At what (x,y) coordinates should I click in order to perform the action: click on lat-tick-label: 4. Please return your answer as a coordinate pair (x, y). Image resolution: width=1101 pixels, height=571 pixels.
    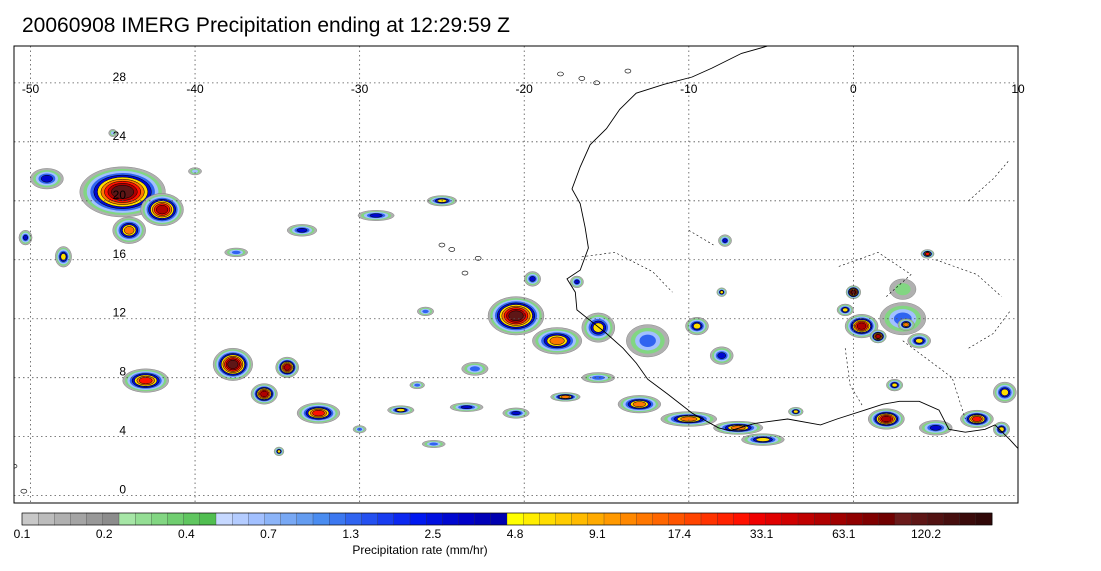
    Looking at the image, I should click on (122, 431).